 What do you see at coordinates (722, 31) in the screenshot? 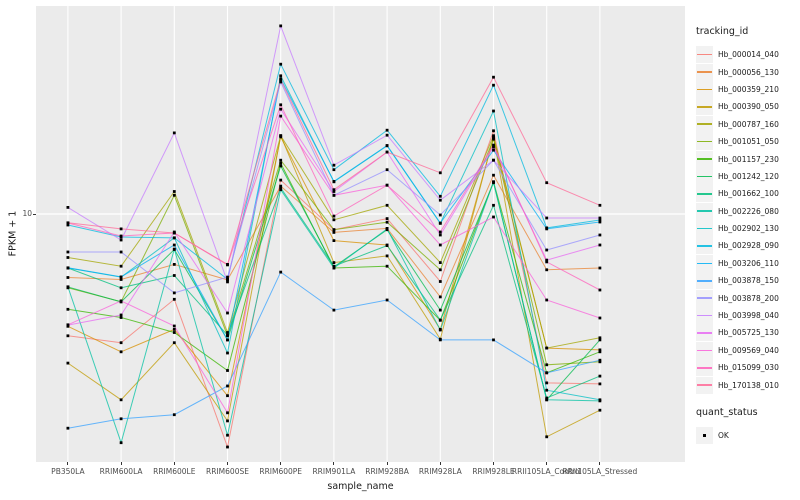
I see `tracking-legend-title: tracking_id` at bounding box center [722, 31].